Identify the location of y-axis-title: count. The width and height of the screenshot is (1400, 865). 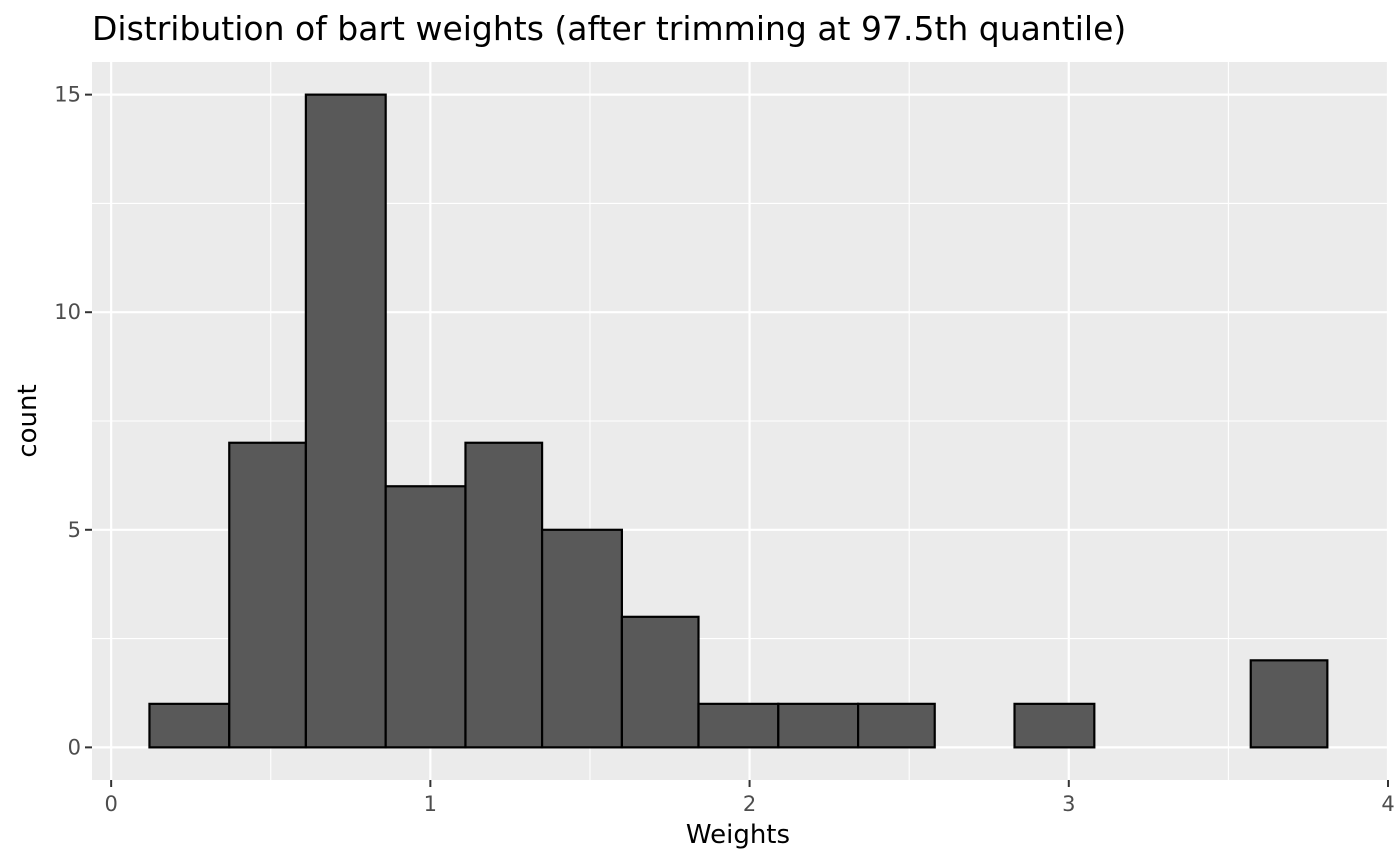
(28, 420).